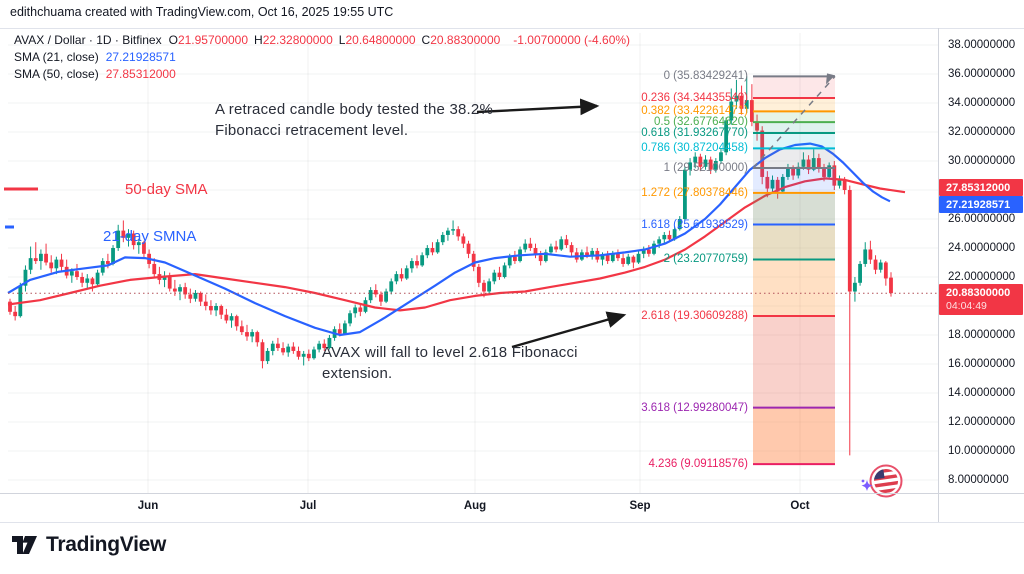  What do you see at coordinates (572, 40) in the screenshot?
I see `change-value: -1.00700000 (-4.60%)` at bounding box center [572, 40].